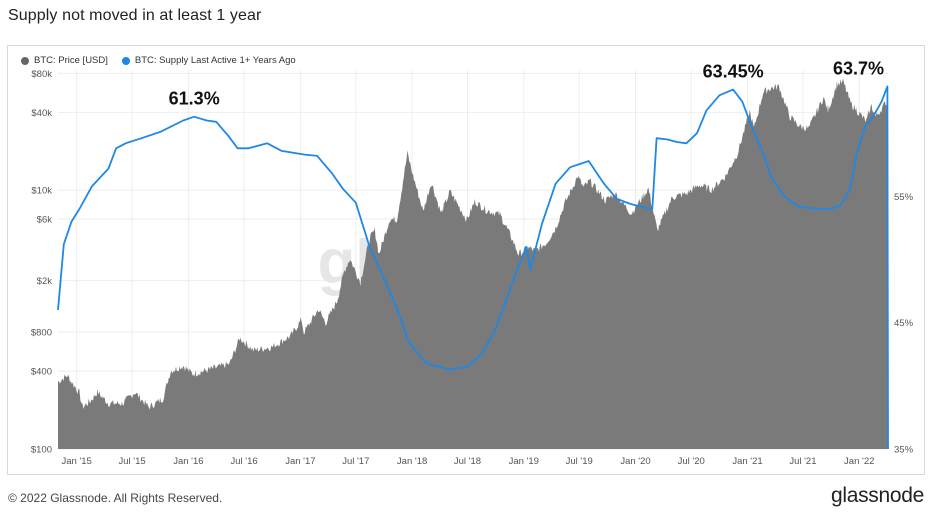 This screenshot has height=516, width=932. I want to click on annotation-layer: 61.3% 63.45% 63.7%, so click(526, 83).